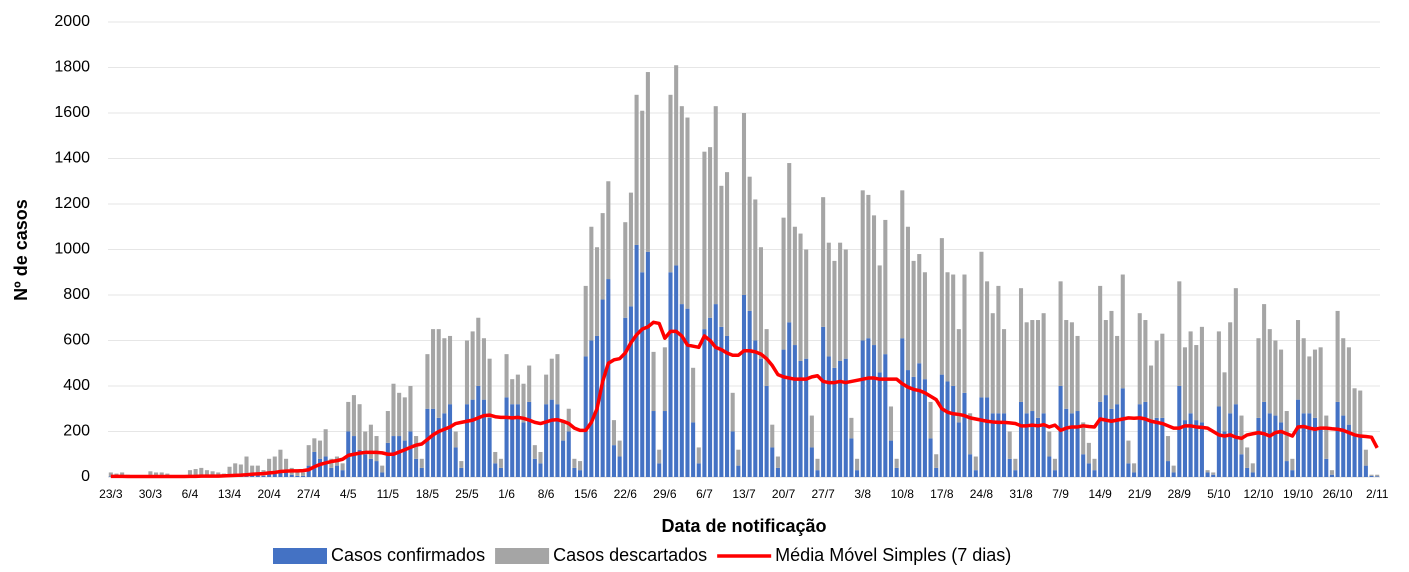  What do you see at coordinates (76, 294) in the screenshot?
I see `y-tick-label: 800` at bounding box center [76, 294].